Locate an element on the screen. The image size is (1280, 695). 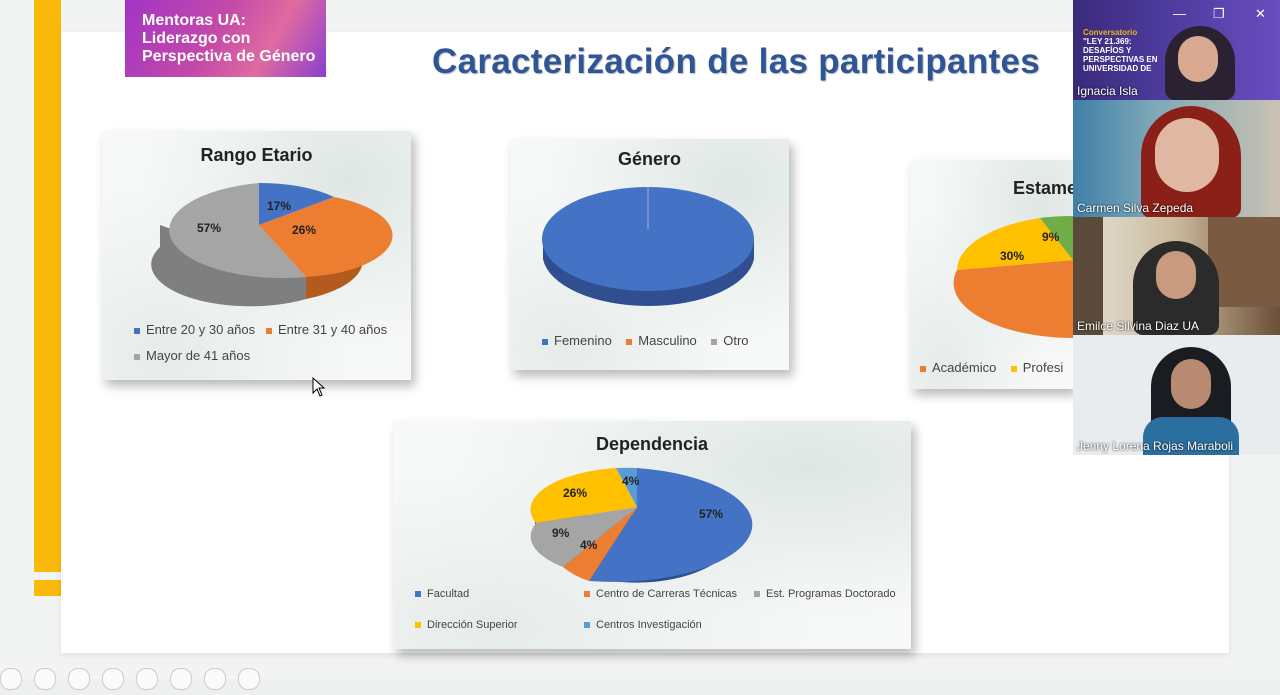
chart-legend: Est. Programas Doctorado is located at coordinates (825, 594).